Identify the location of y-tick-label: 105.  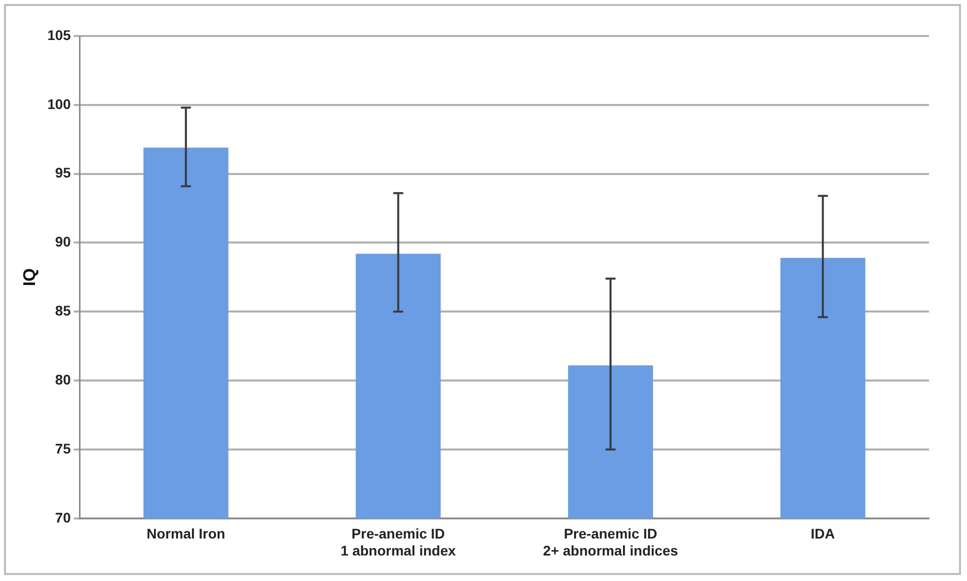
(59, 34).